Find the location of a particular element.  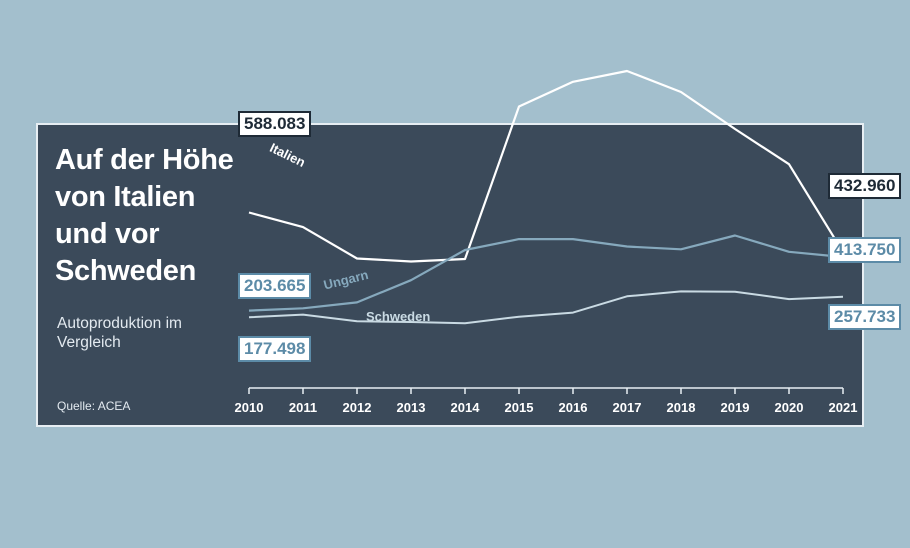

label-schweden-start: 177.498 is located at coordinates (275, 349).